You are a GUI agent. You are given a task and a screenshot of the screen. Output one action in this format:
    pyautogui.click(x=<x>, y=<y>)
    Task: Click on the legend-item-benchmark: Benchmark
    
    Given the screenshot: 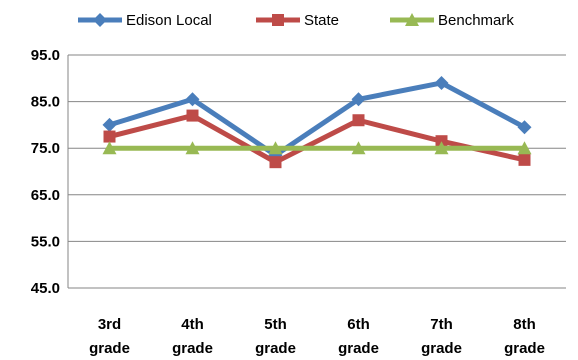 What is the action you would take?
    pyautogui.click(x=452, y=20)
    